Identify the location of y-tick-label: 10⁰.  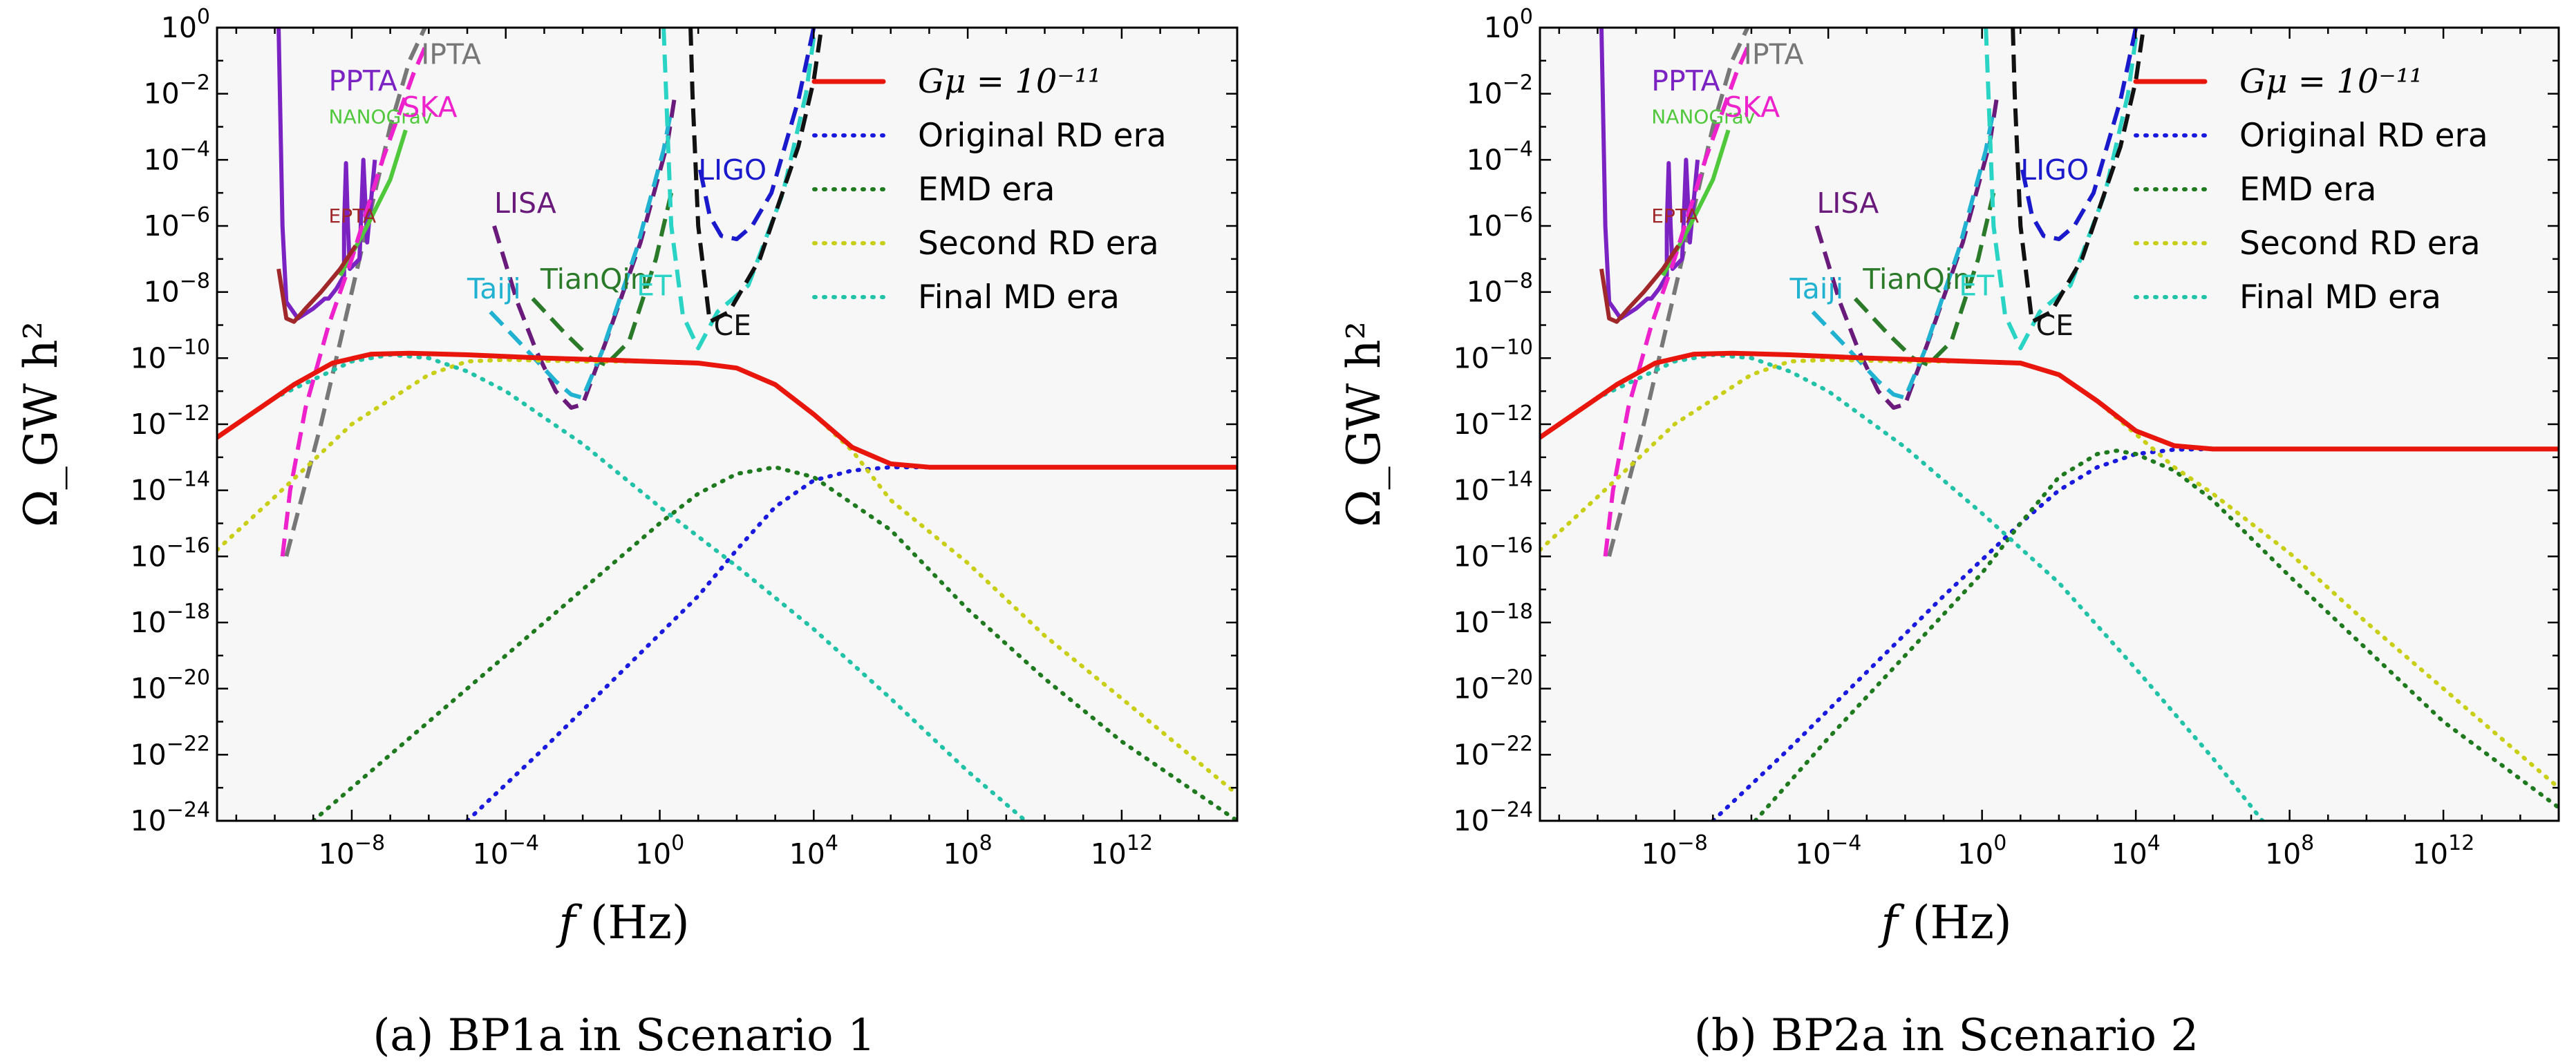
(185, 24).